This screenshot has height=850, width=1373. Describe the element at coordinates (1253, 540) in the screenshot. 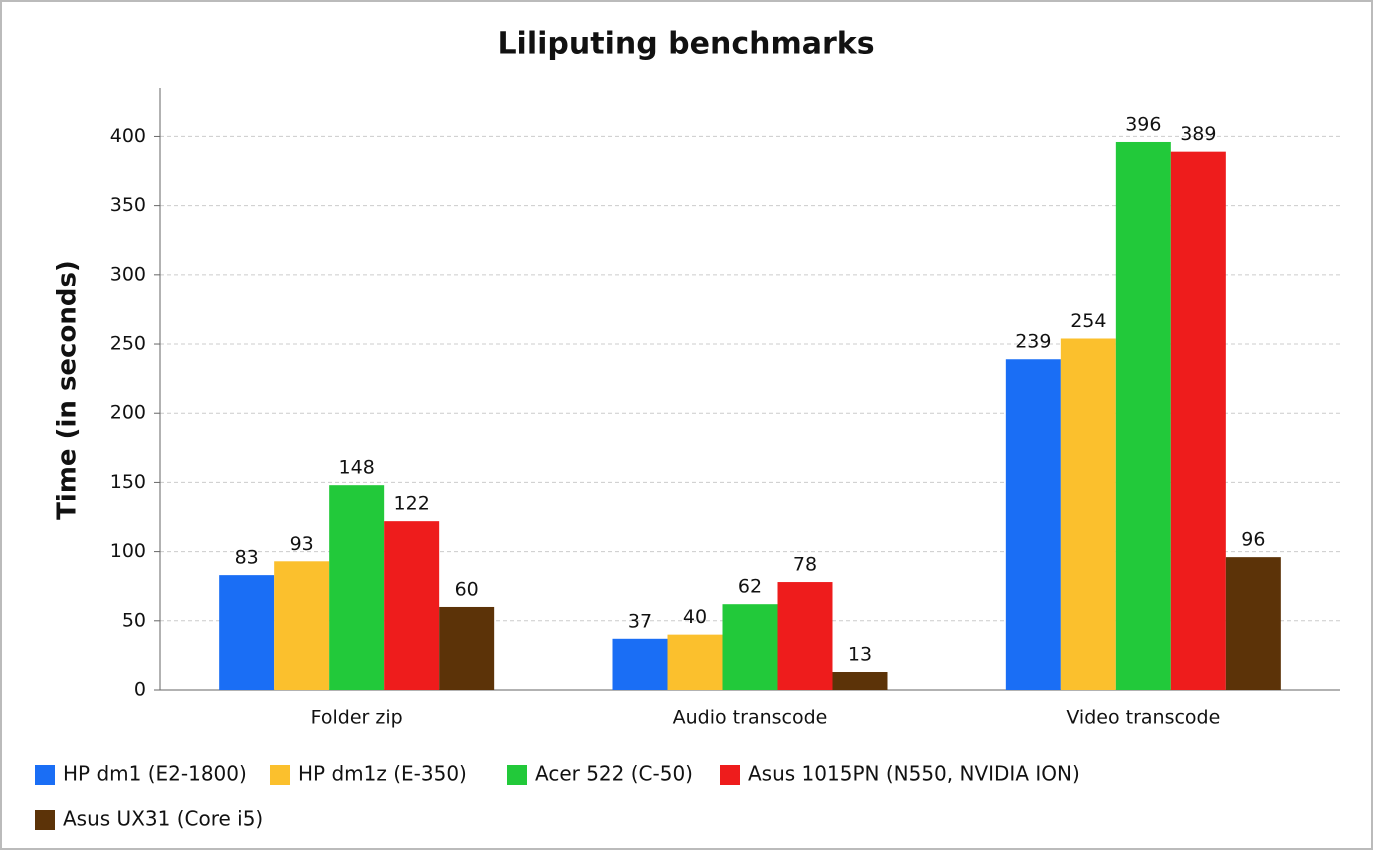

I see `data-label: 96` at that location.